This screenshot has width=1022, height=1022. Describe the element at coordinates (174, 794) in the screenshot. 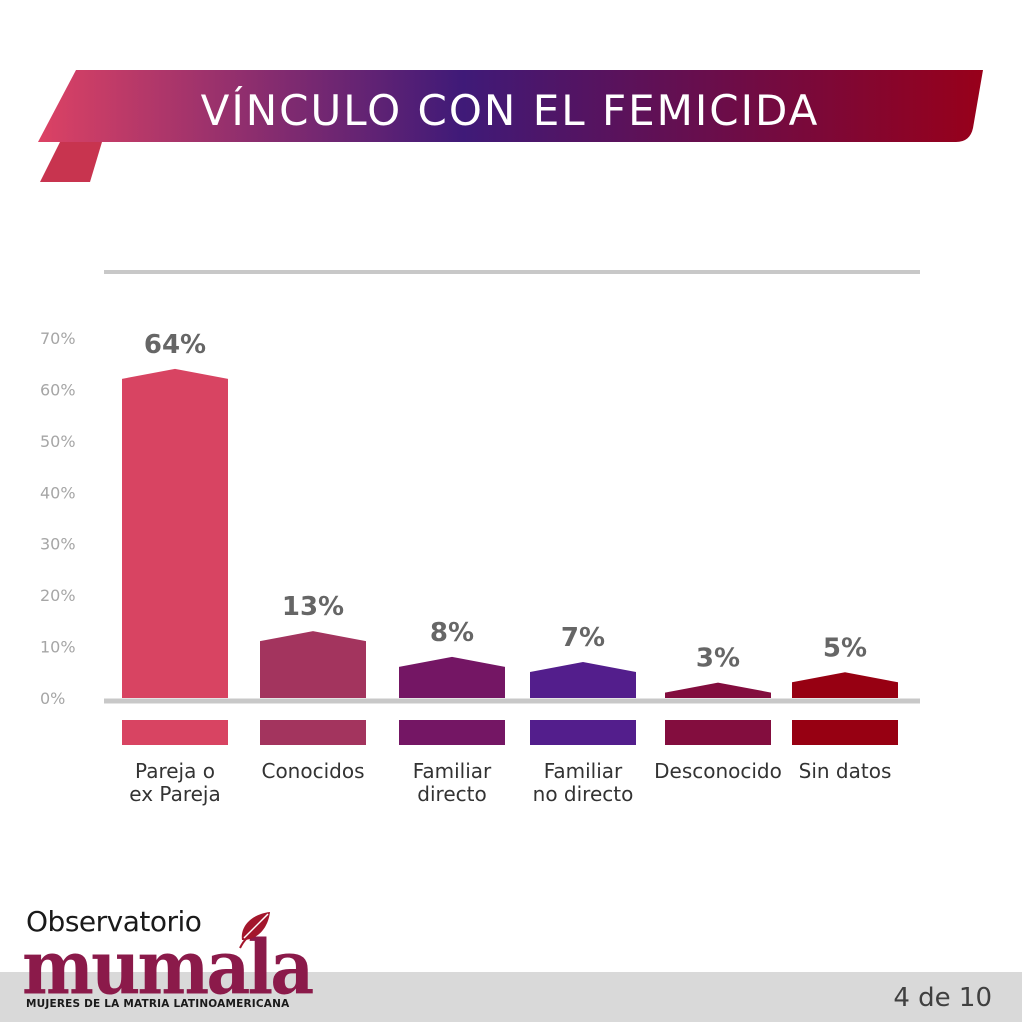

I see `category-label: ex Pareja` at that location.